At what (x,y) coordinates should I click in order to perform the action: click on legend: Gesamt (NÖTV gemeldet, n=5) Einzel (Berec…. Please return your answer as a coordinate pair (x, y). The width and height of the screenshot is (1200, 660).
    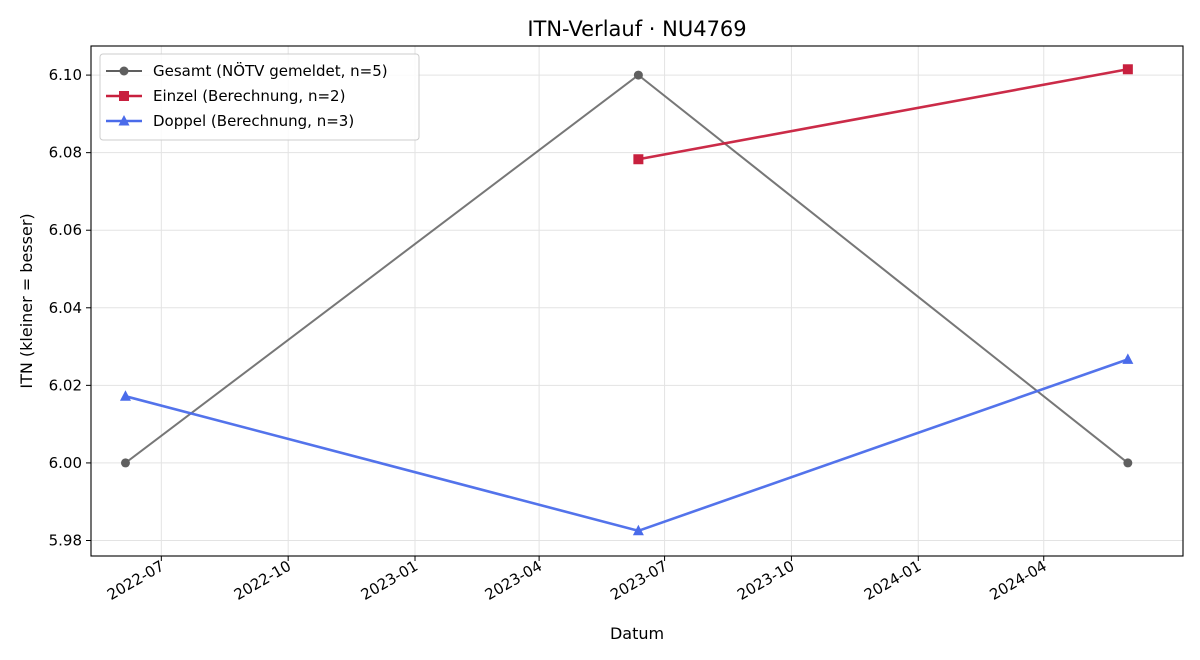
    Looking at the image, I should click on (259, 97).